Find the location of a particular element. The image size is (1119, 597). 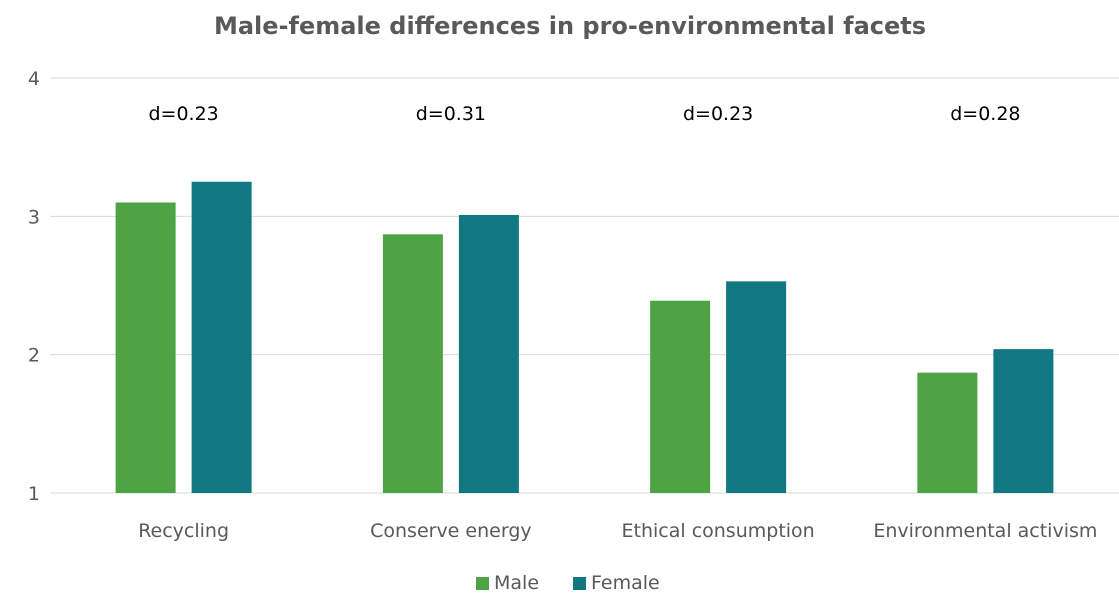

x-category-label: Environmental activism is located at coordinates (985, 531).